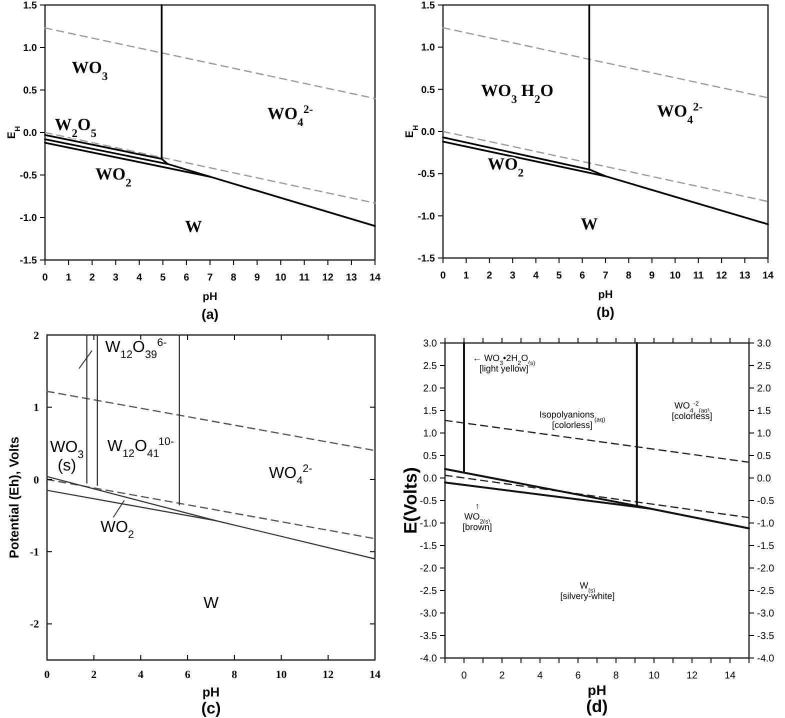  What do you see at coordinates (34, 552) in the screenshot?
I see `y-tick-label: -1` at bounding box center [34, 552].